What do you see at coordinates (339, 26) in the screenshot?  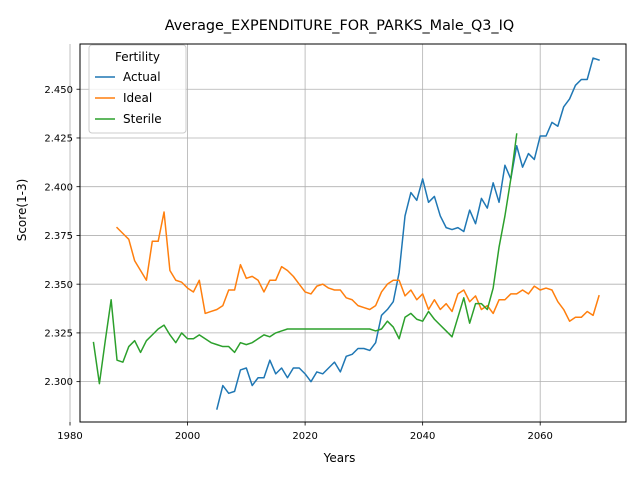 I see `chart-title: Average_EXPENDITURE_FOR_PARKS_Male_Q3_IQ` at bounding box center [339, 26].